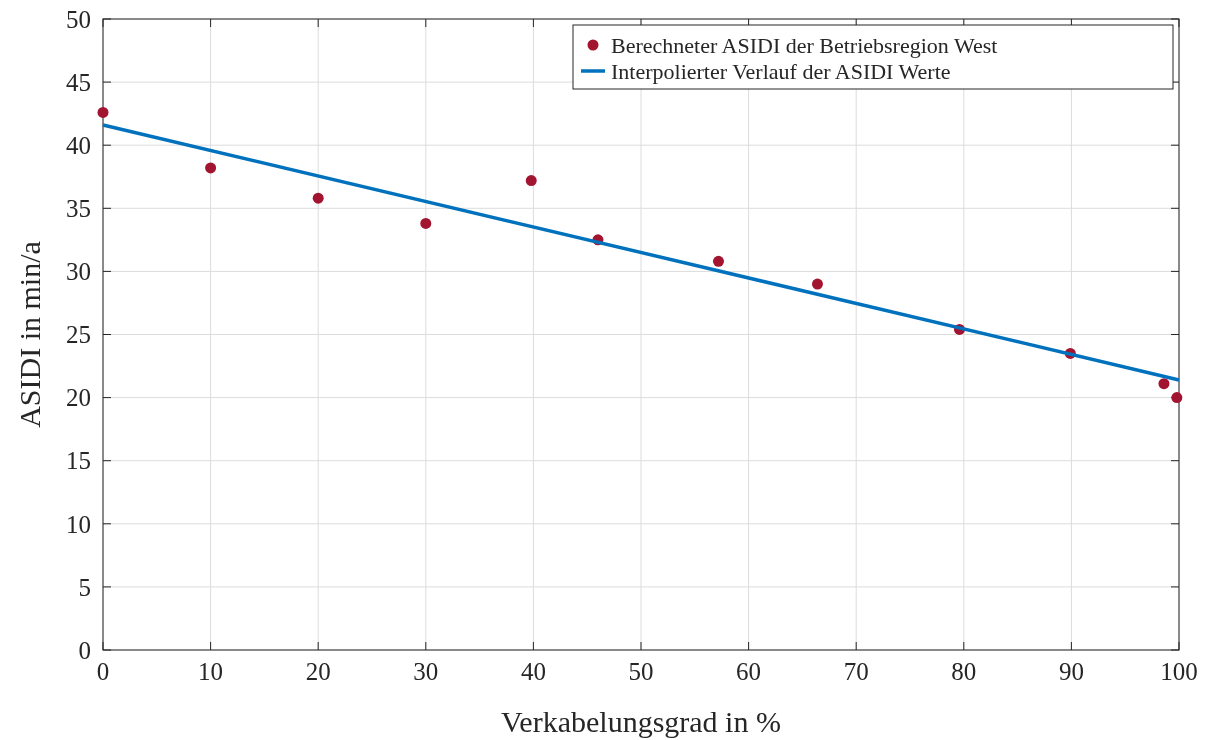 The height and width of the screenshot is (740, 1210). What do you see at coordinates (211, 671) in the screenshot?
I see `x-tick-label: 10` at bounding box center [211, 671].